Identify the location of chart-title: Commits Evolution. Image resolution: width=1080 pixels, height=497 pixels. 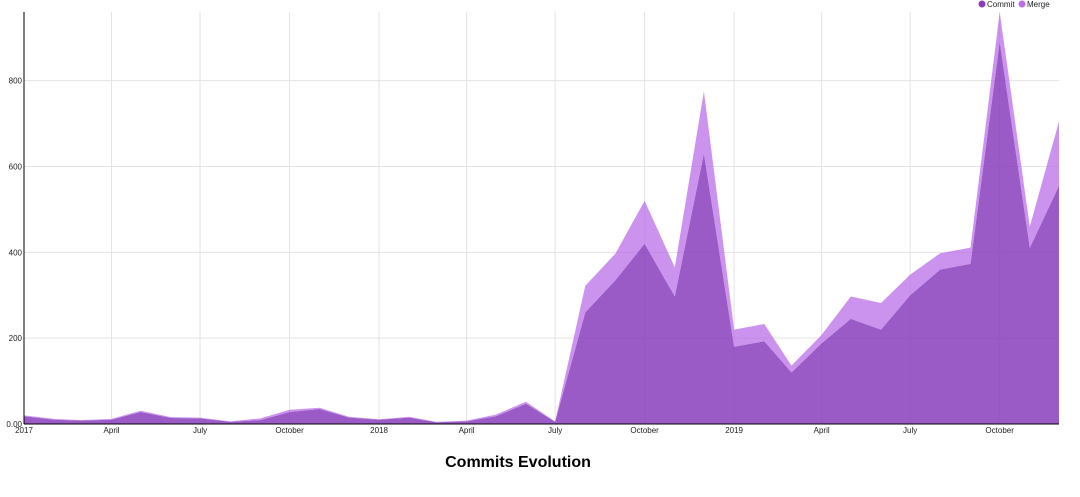
(518, 462).